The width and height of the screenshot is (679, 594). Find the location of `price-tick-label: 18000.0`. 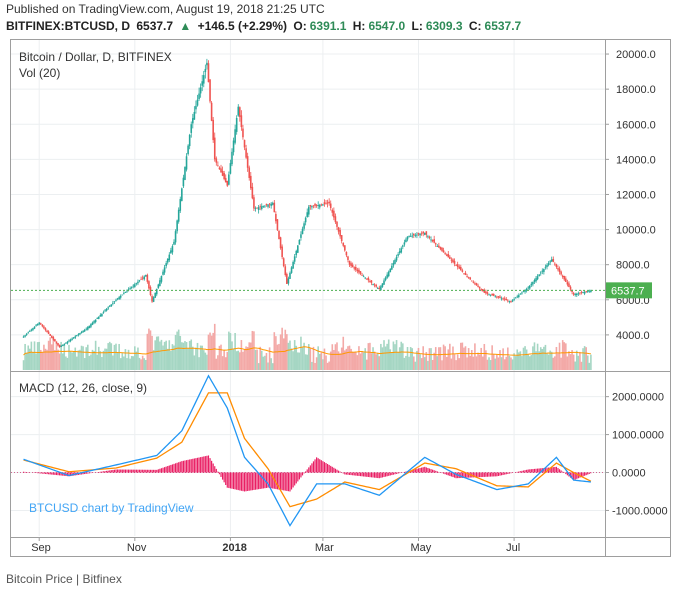

price-tick-label: 18000.0 is located at coordinates (636, 90).